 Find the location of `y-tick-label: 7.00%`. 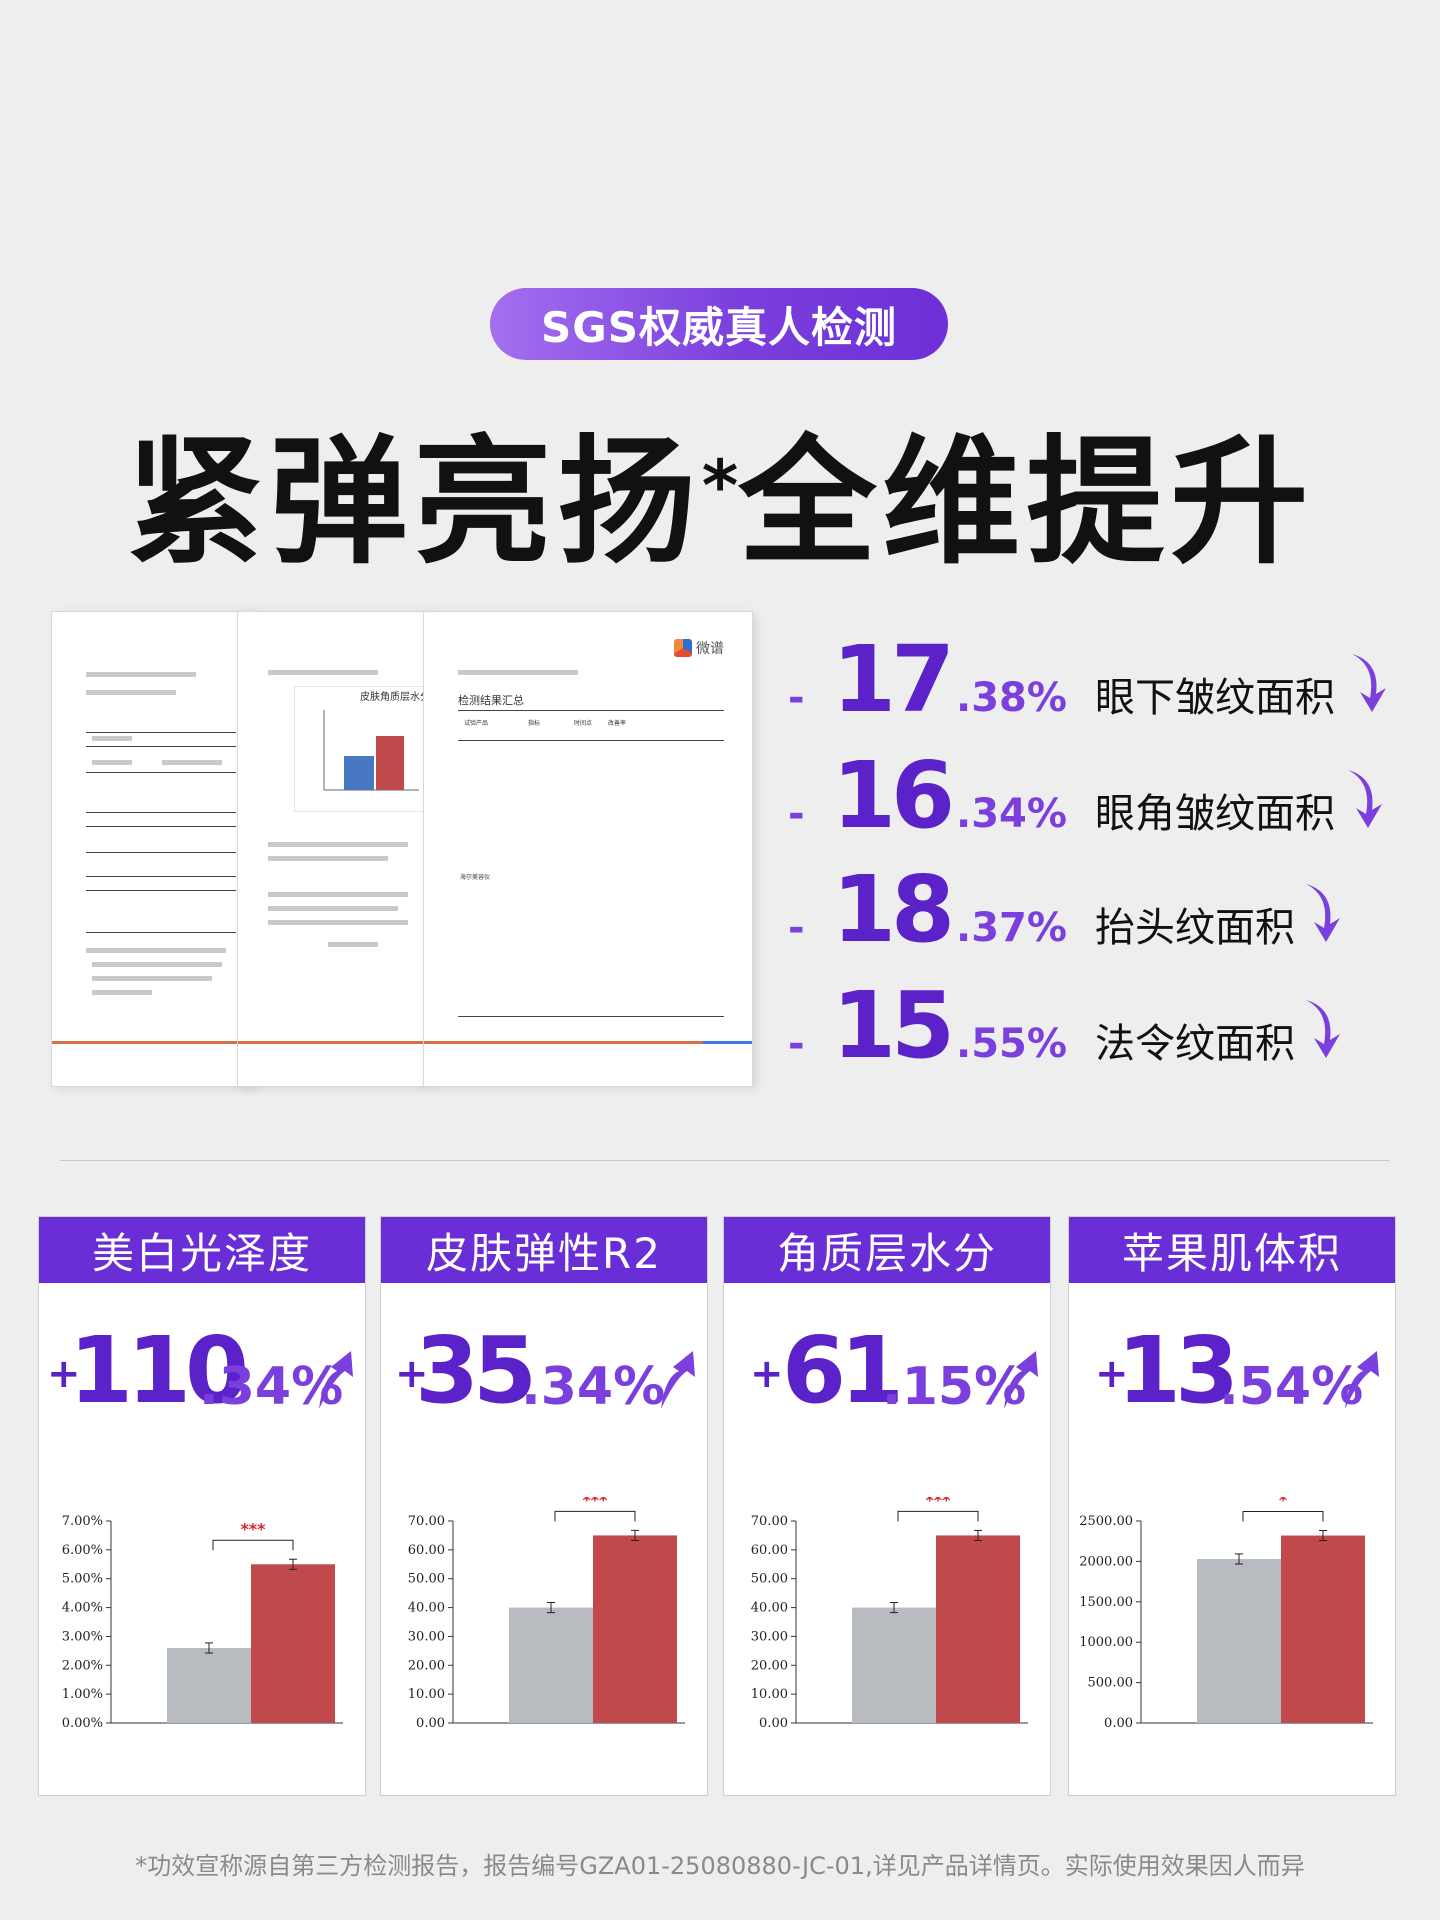

y-tick-label: 7.00% is located at coordinates (82, 1521).